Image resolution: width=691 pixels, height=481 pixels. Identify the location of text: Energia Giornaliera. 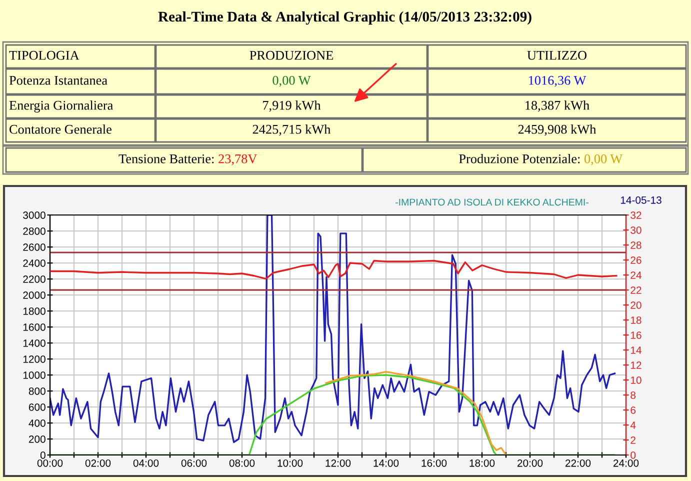
(61, 106).